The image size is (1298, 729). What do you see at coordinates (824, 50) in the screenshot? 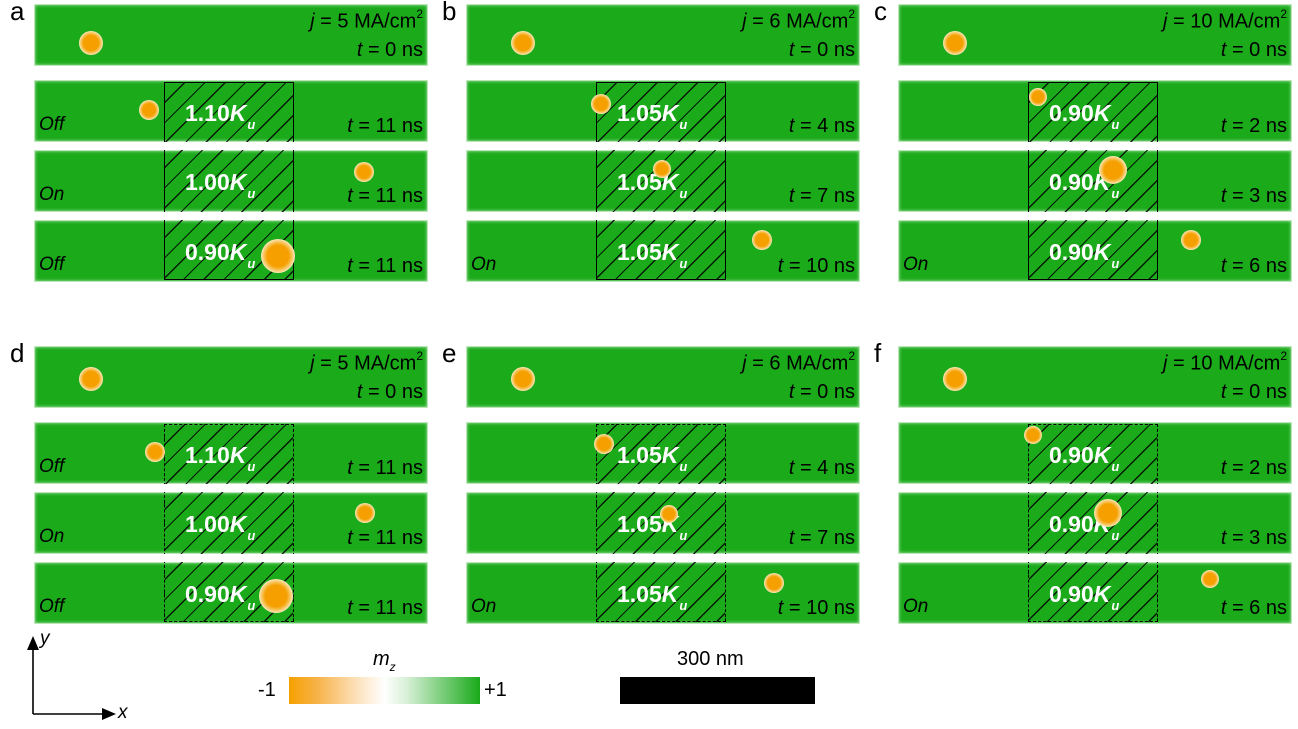
I see `time-value: = 0 ns` at bounding box center [824, 50].